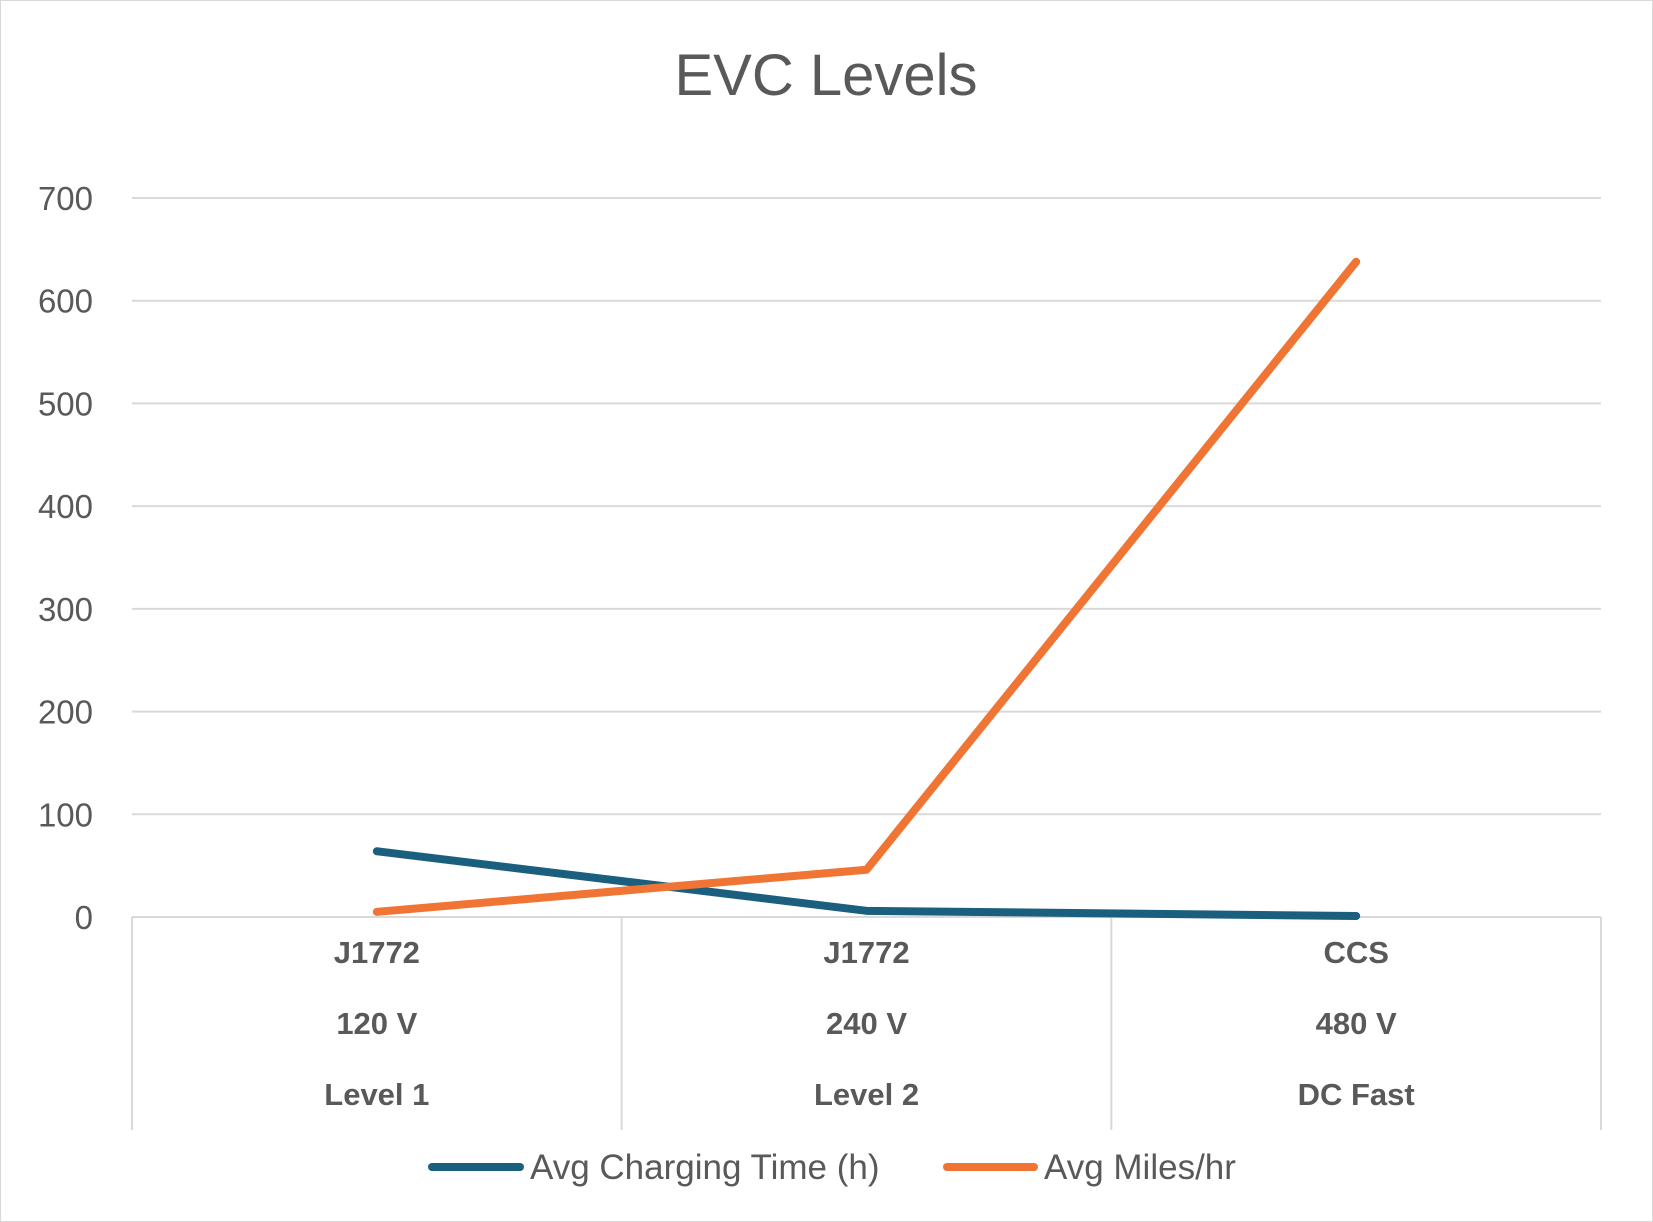 The height and width of the screenshot is (1222, 1653). What do you see at coordinates (65, 712) in the screenshot?
I see `y-tick-label: 200` at bounding box center [65, 712].